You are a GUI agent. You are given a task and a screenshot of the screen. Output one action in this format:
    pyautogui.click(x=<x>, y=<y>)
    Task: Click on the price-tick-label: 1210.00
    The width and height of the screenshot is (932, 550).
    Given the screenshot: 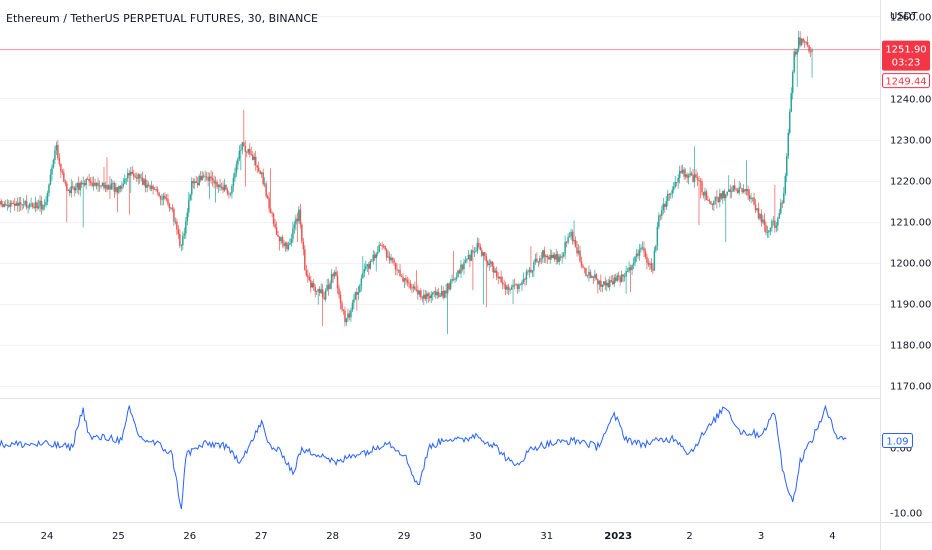 What is the action you would take?
    pyautogui.click(x=910, y=223)
    